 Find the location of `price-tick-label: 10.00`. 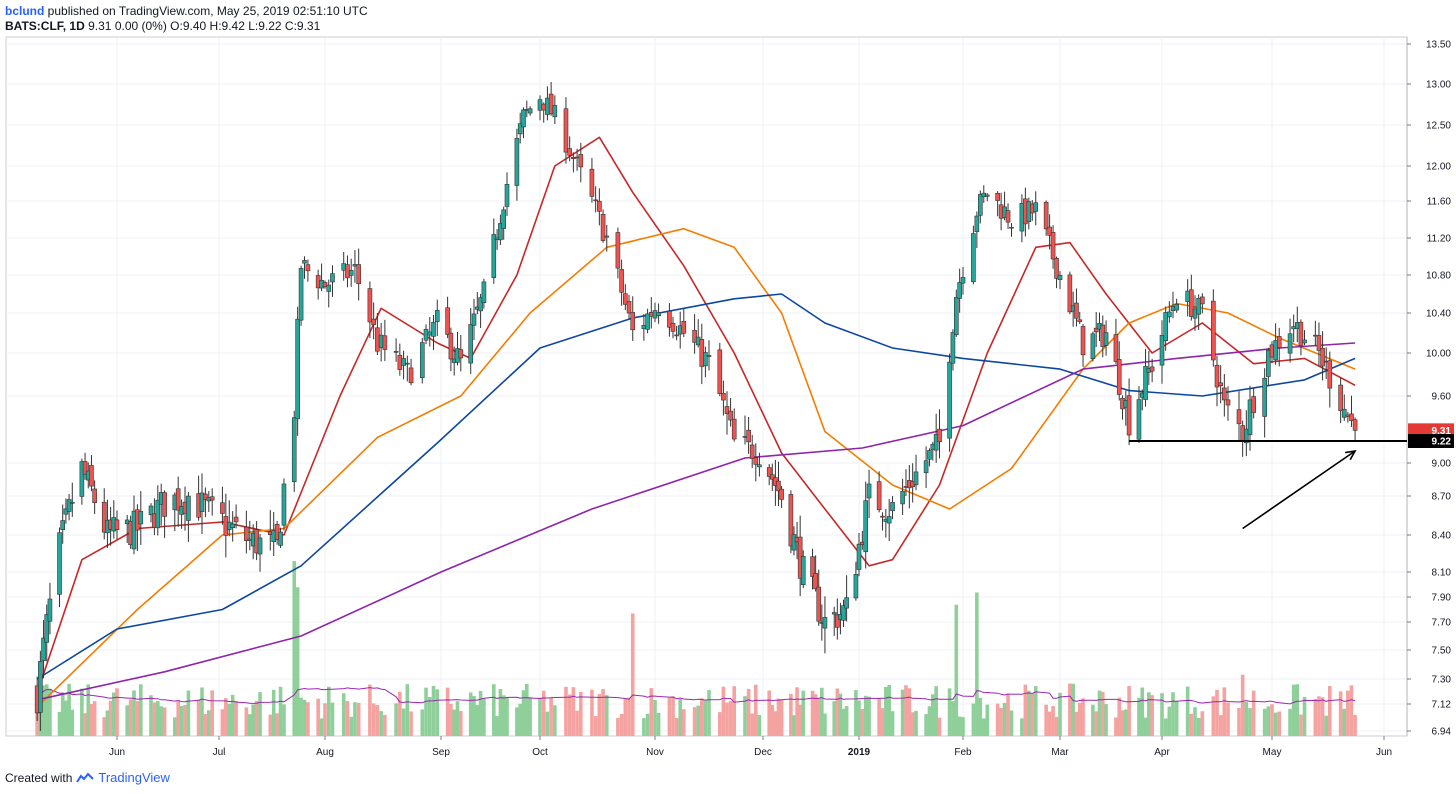

price-tick-label: 10.00 is located at coordinates (1438, 354).